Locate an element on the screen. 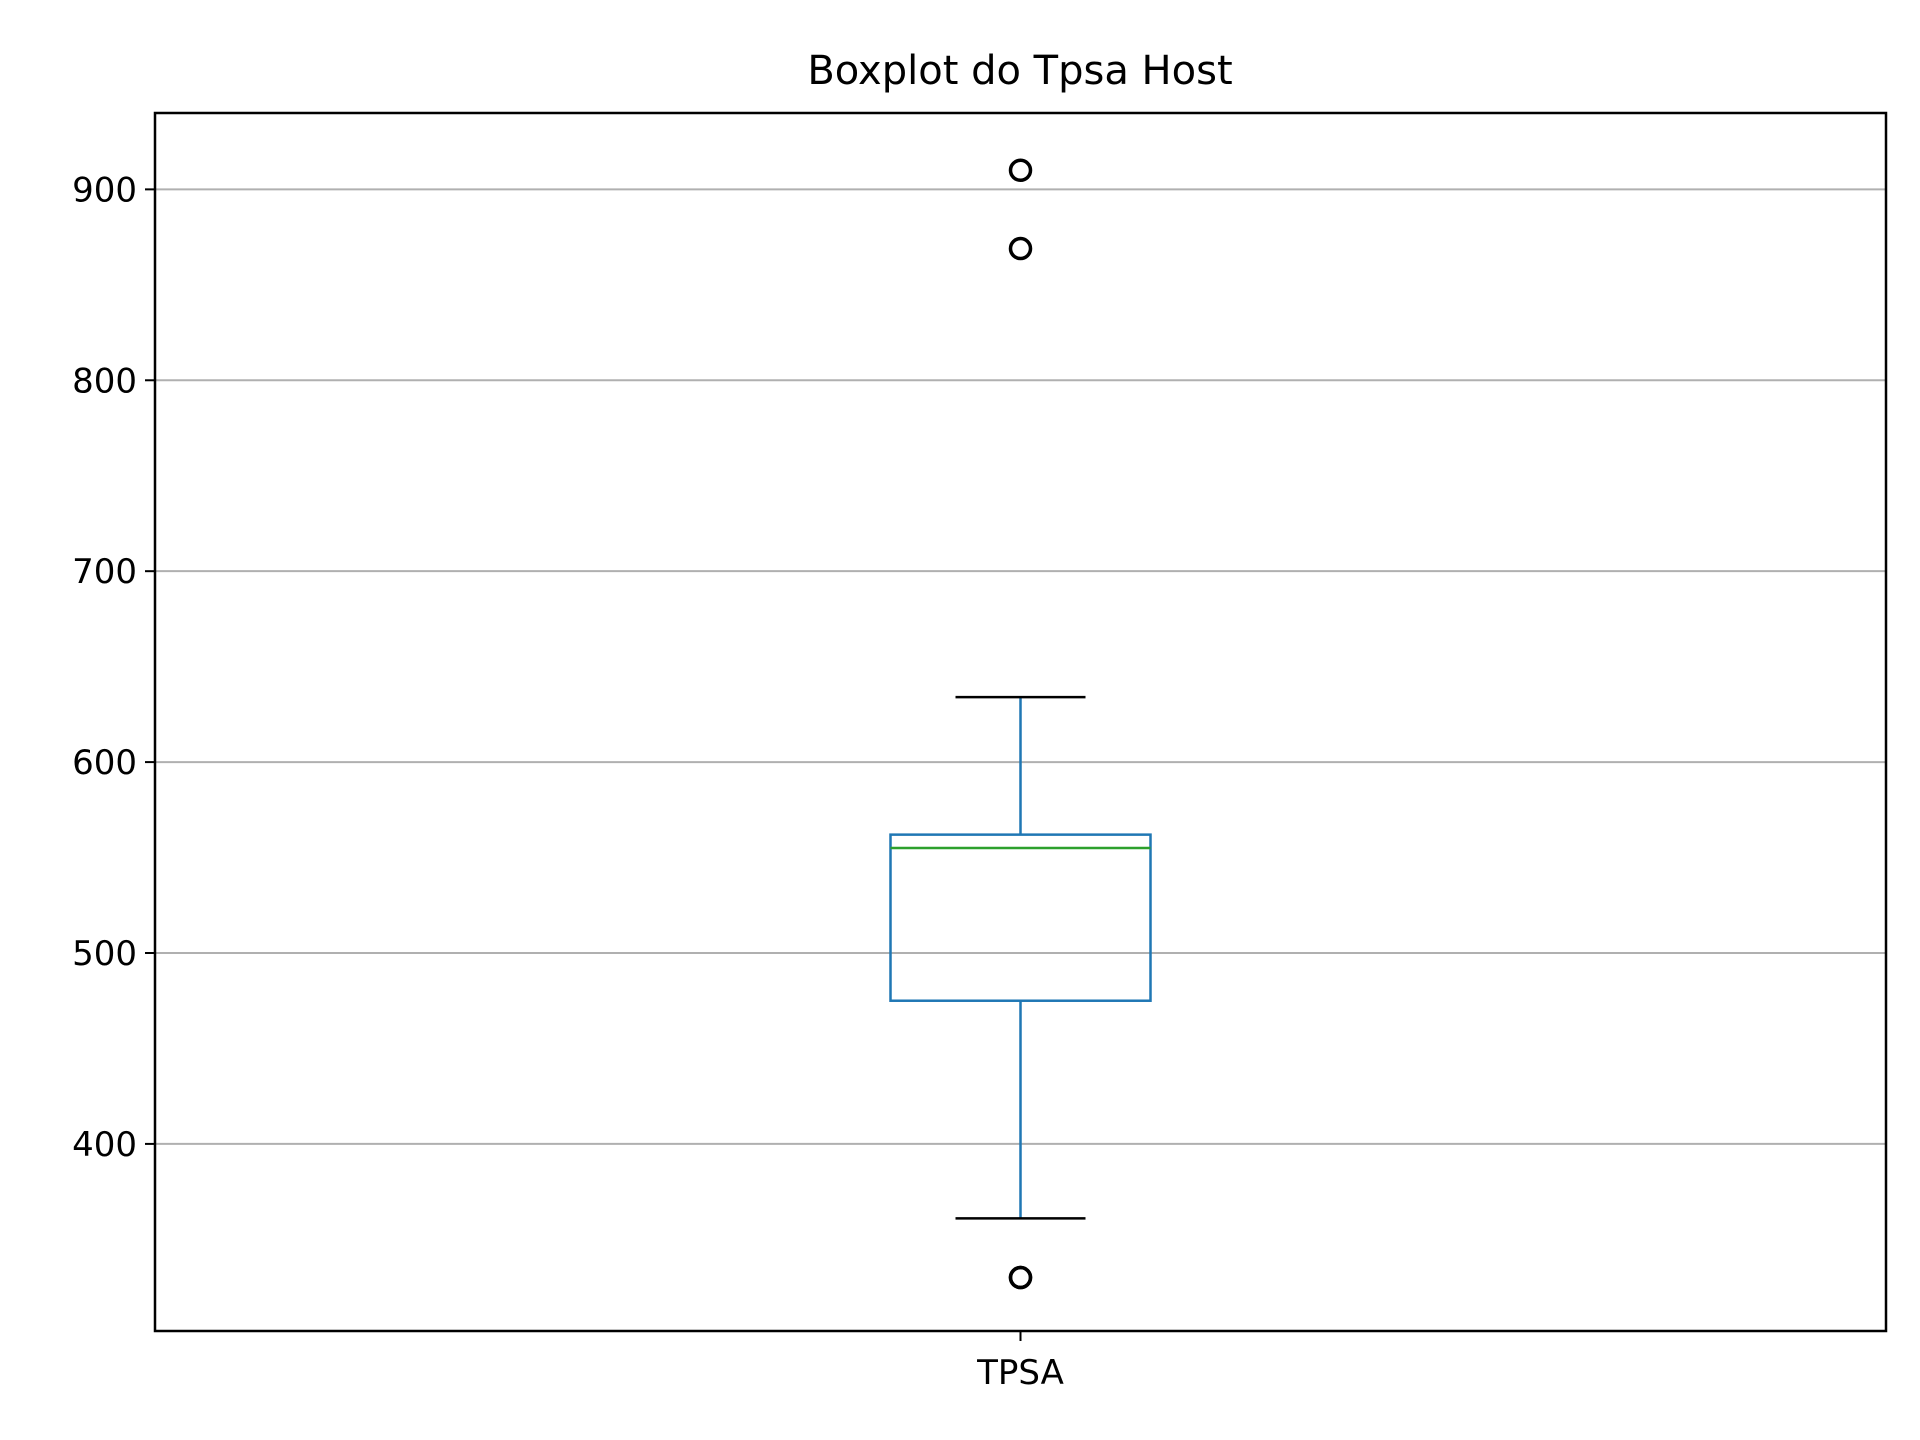 The width and height of the screenshot is (1920, 1440). x-tick-label: TPSA is located at coordinates (1020, 1373).